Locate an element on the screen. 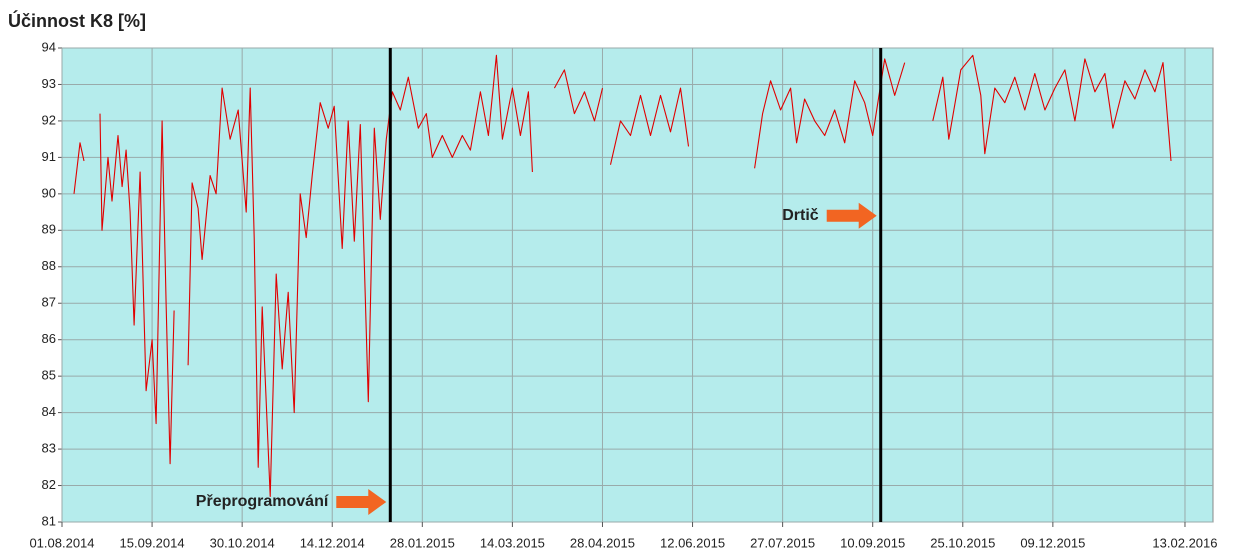  y-tick-label: 88 is located at coordinates (49, 265).